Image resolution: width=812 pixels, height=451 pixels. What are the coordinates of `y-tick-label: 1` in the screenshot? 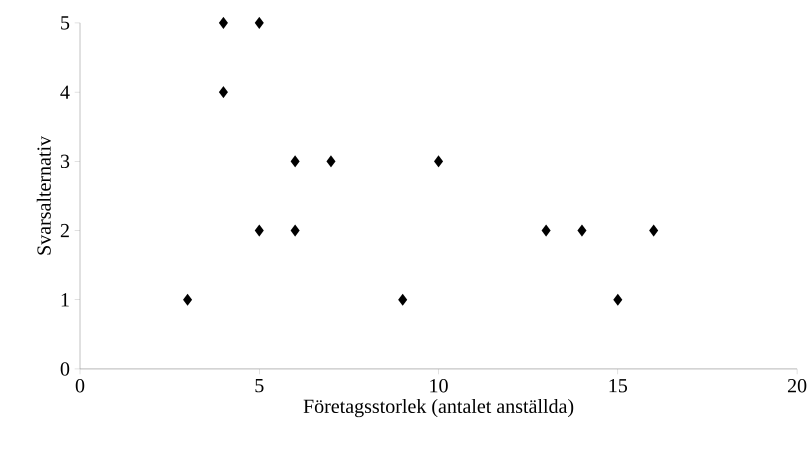 It's located at (65, 299).